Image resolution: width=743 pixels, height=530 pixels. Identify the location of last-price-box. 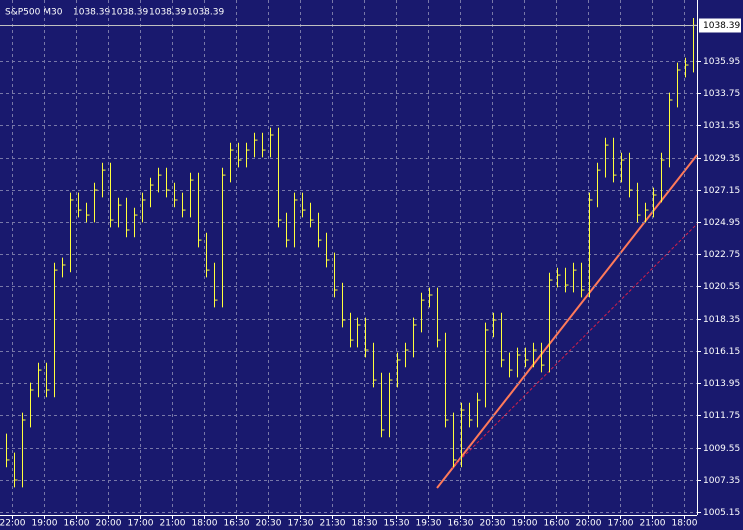
(720, 25).